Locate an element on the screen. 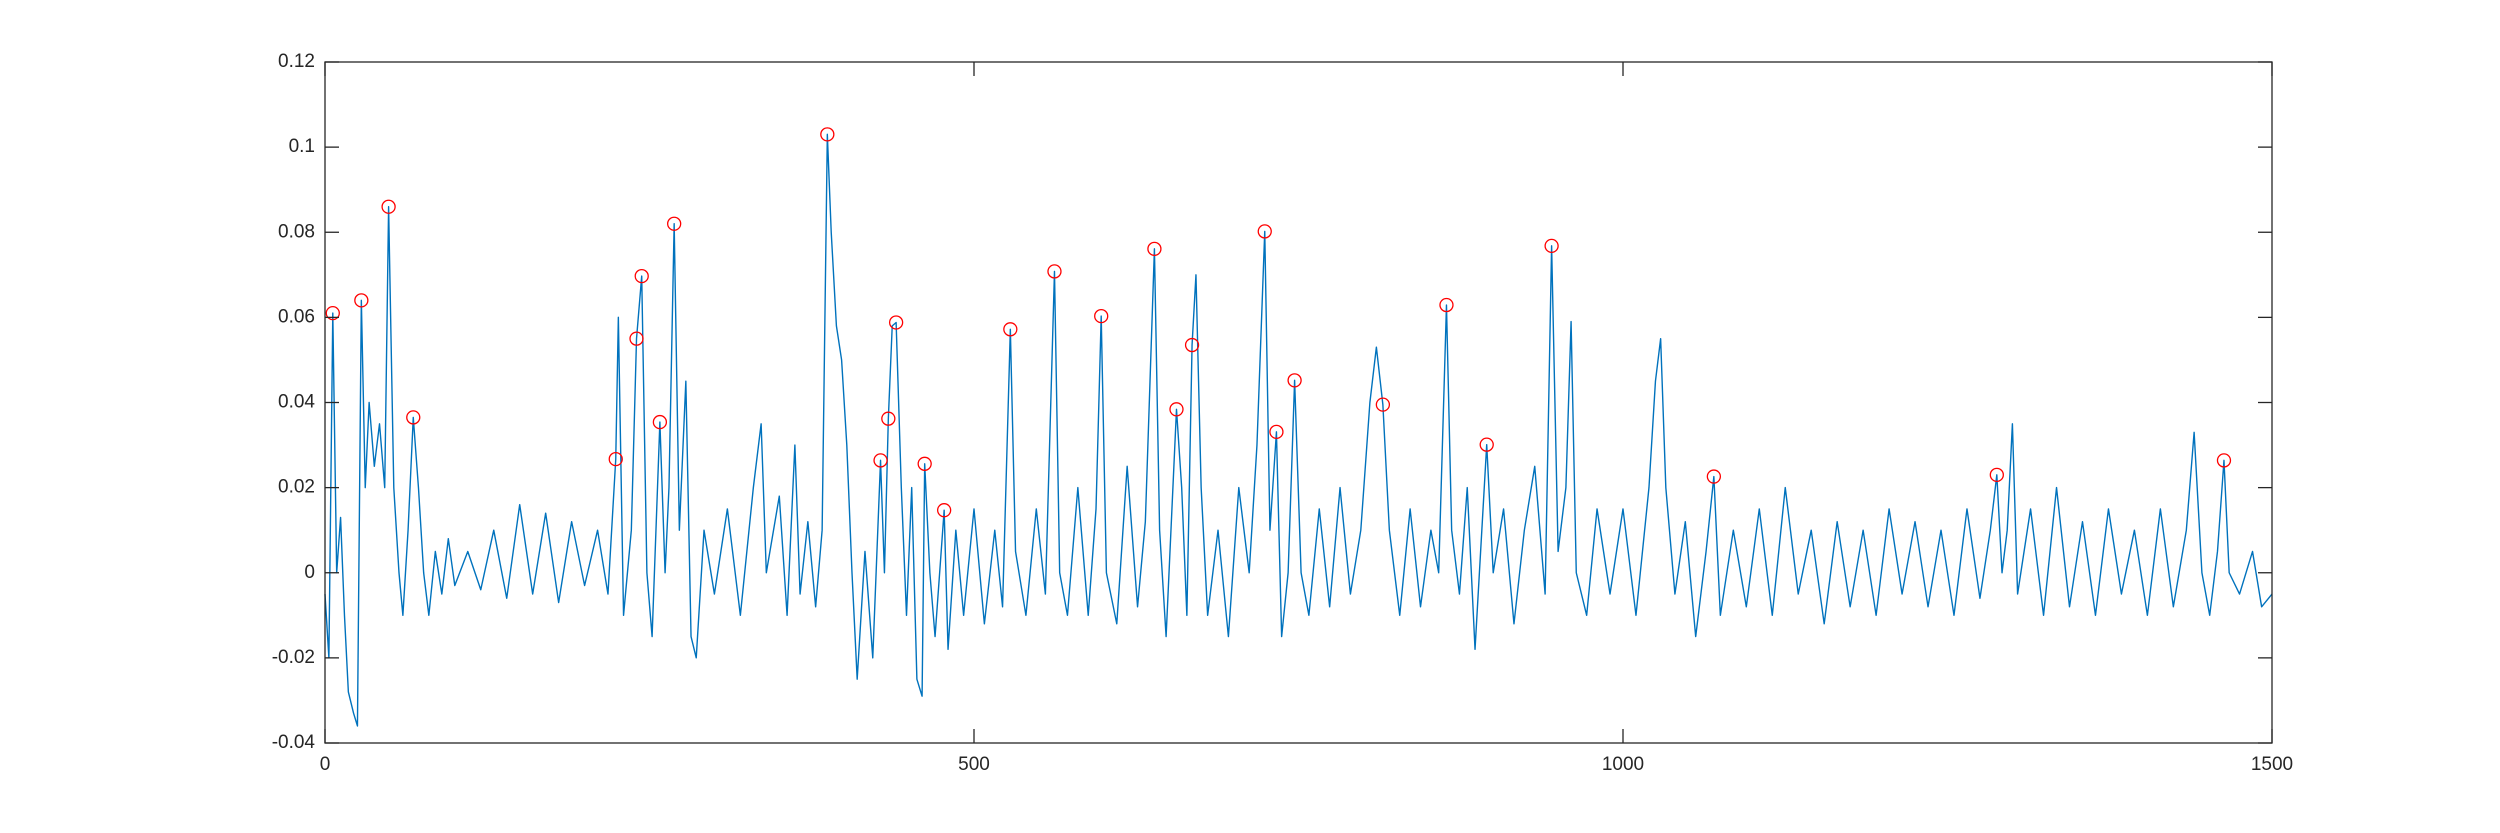  y-tick-label: 0.08 is located at coordinates (296, 231).